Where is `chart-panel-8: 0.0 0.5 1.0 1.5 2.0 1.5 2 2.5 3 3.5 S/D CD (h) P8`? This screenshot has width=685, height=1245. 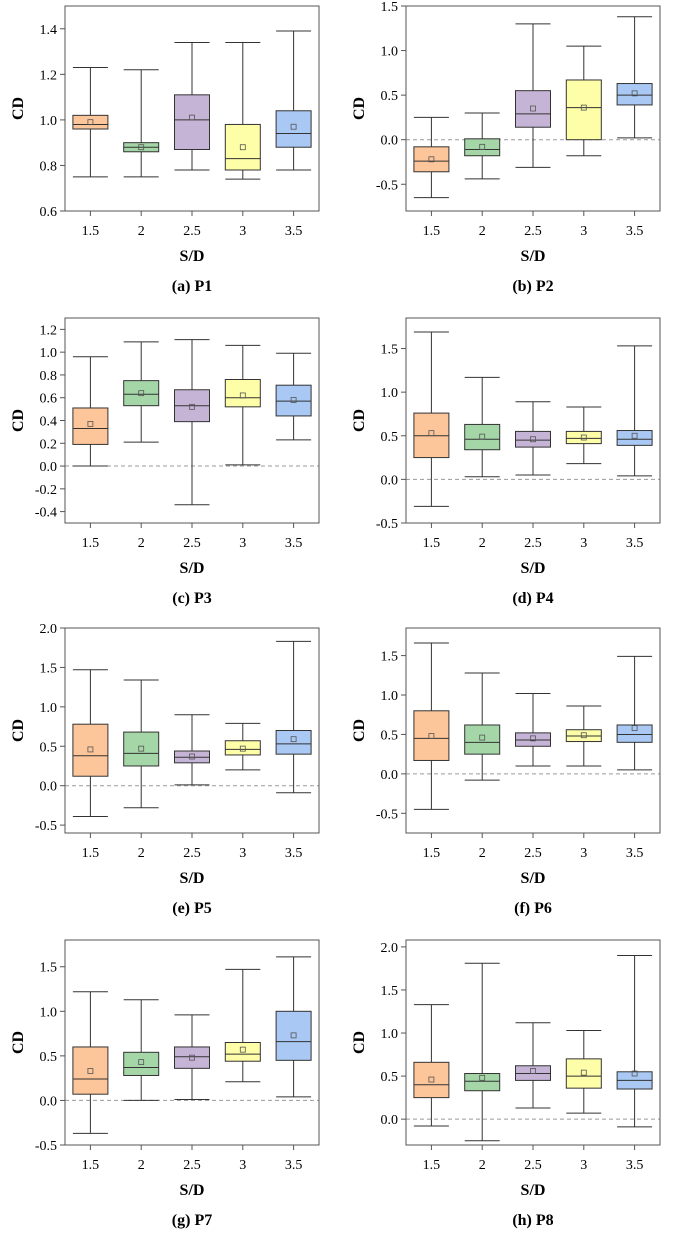 chart-panel-8: 0.0 0.5 1.0 1.5 2.0 1.5 2 2.5 3 3.5 S/D CD (h) P8 is located at coordinates (506, 1084).